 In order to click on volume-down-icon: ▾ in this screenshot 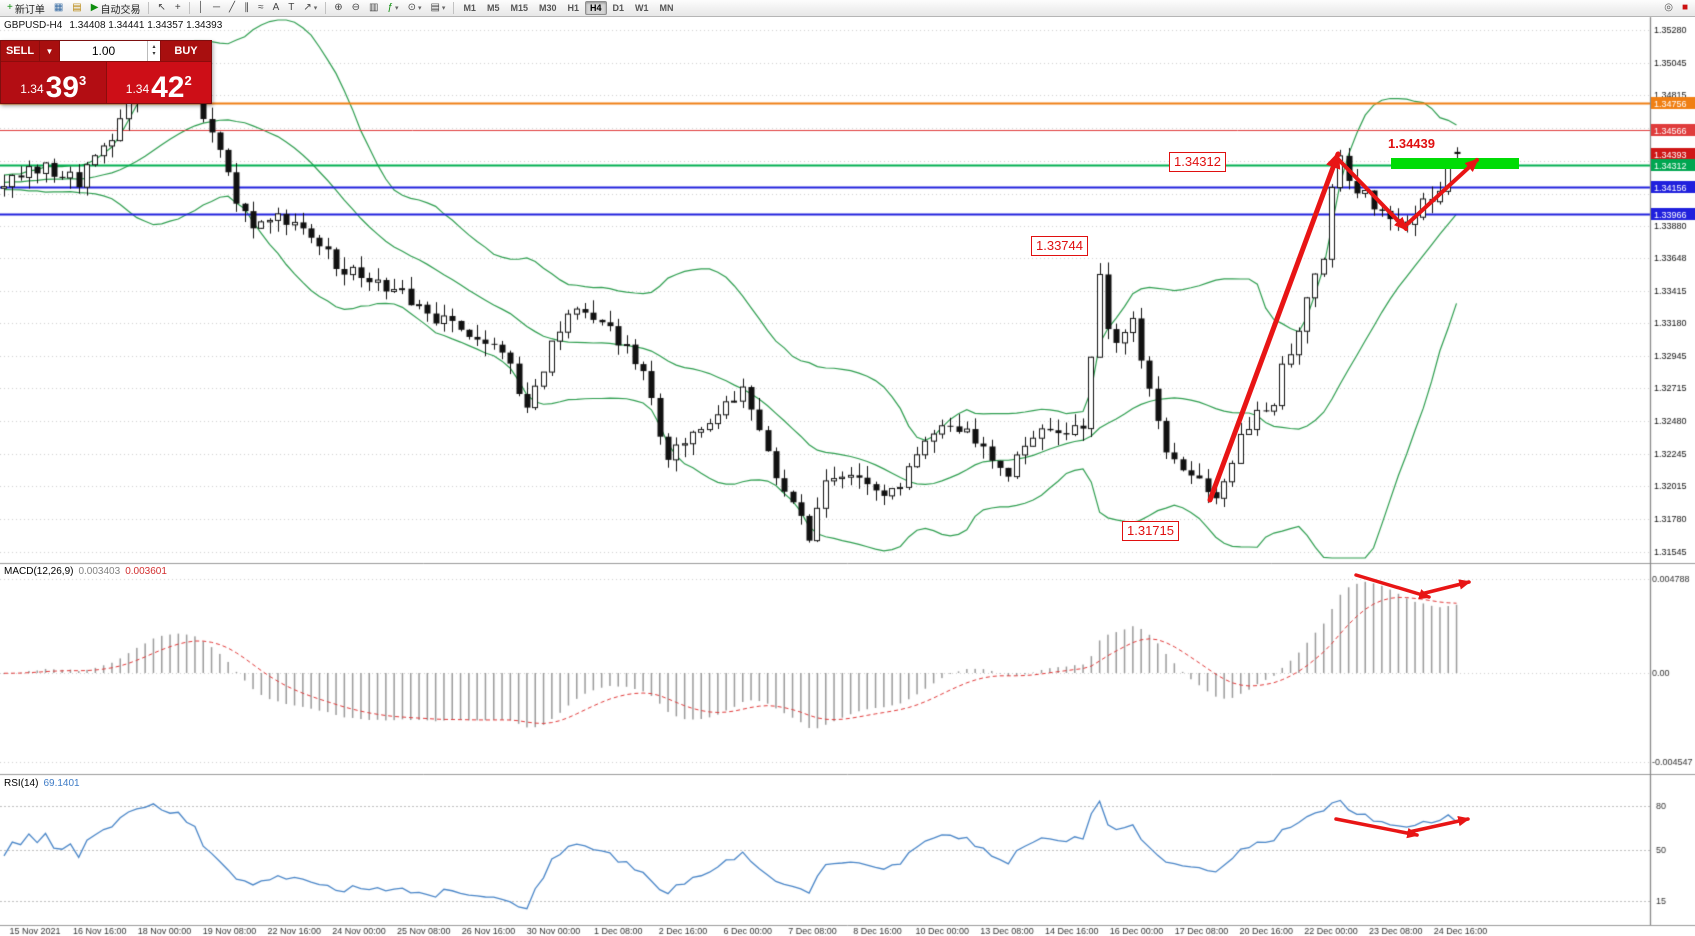, I will do `click(154, 54)`.